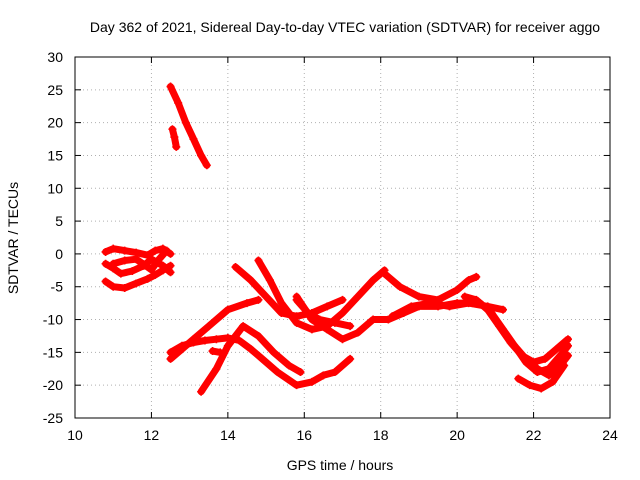  What do you see at coordinates (55, 90) in the screenshot?
I see `y-tick-label: 25` at bounding box center [55, 90].